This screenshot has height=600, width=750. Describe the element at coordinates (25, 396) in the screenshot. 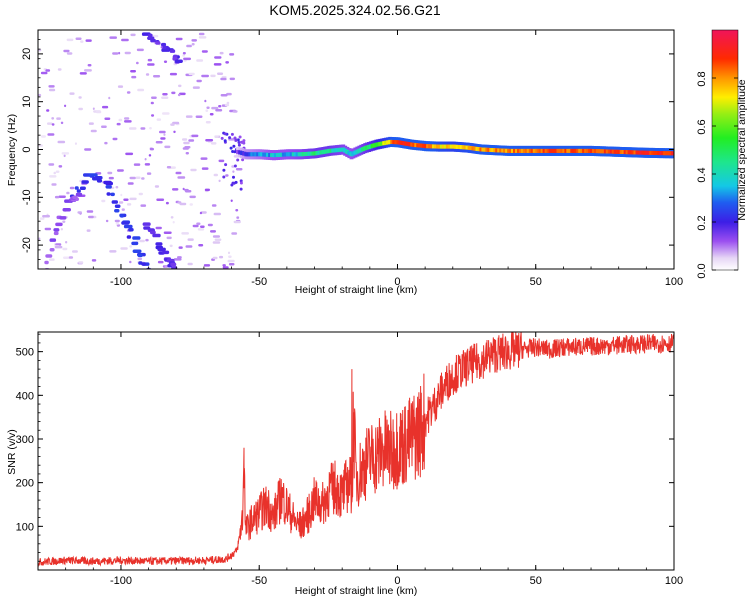

I see `y-tick-label: 400` at that location.